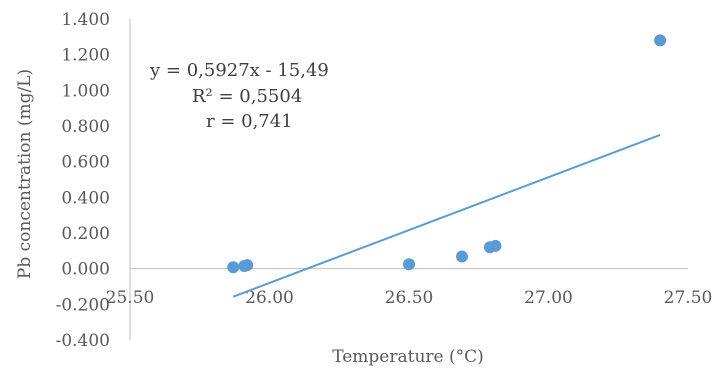  I want to click on x-tick-label: 26.00, so click(269, 298).